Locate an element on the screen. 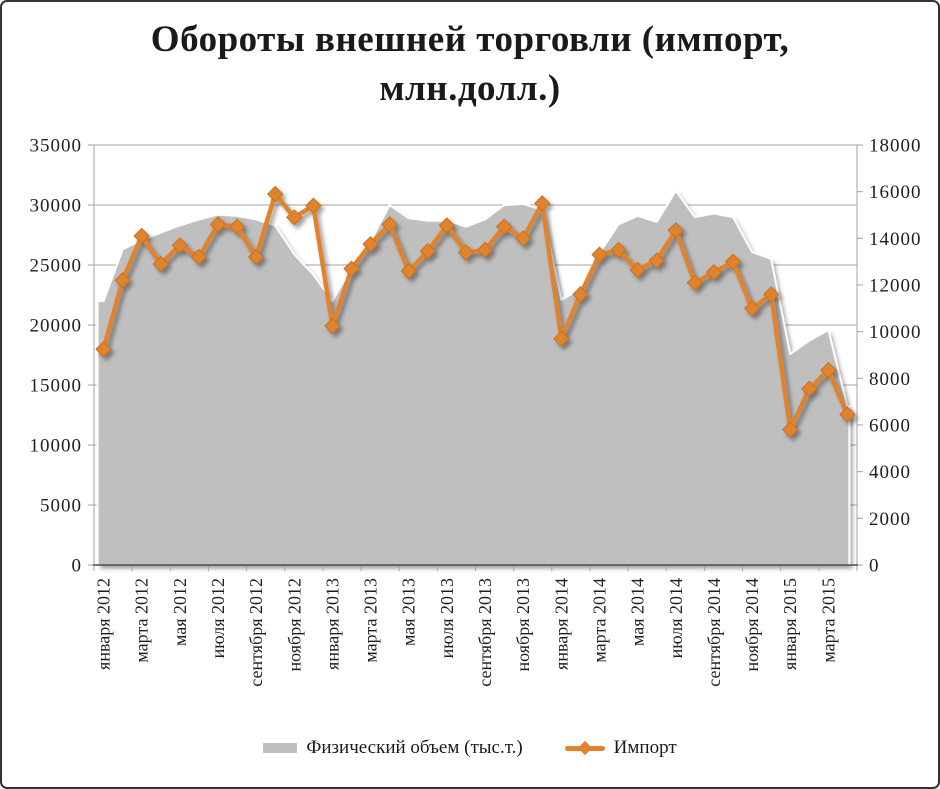 Image resolution: width=940 pixels, height=789 pixels. legend-item-physical-volume: Физический объем (тыс.т.) is located at coordinates (393, 748).